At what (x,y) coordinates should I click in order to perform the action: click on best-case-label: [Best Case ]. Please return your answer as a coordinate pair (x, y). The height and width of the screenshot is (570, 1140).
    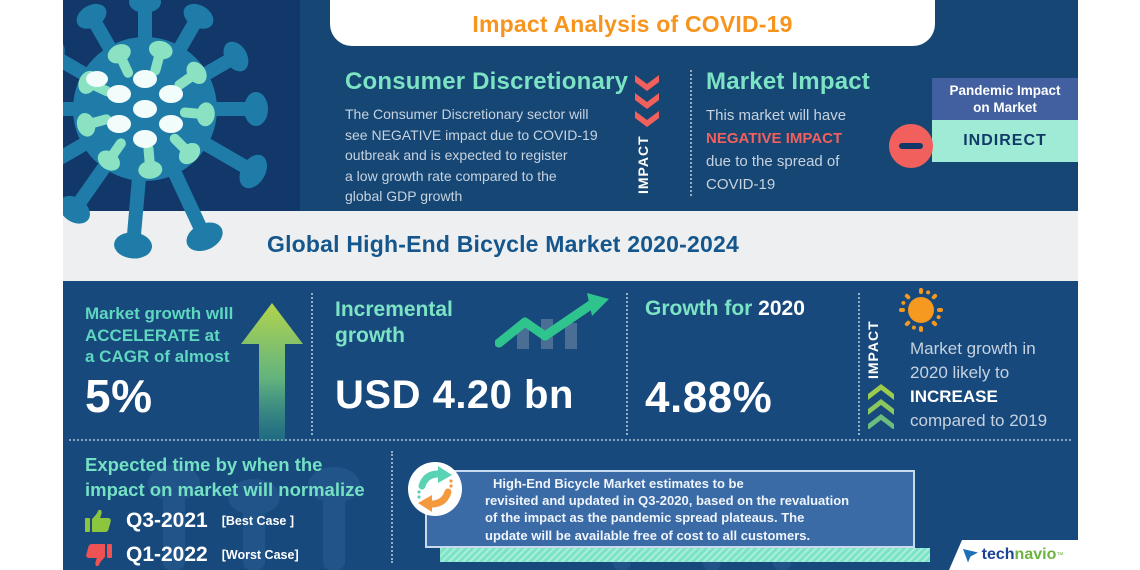
    Looking at the image, I should click on (257, 521).